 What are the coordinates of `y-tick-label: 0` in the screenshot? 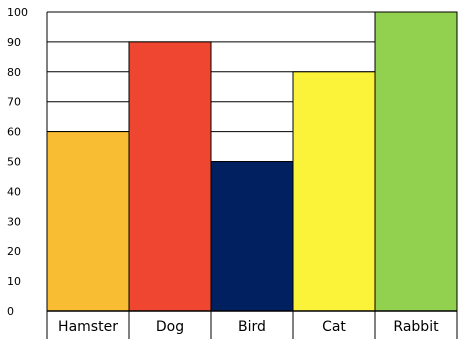 It's located at (10, 311).